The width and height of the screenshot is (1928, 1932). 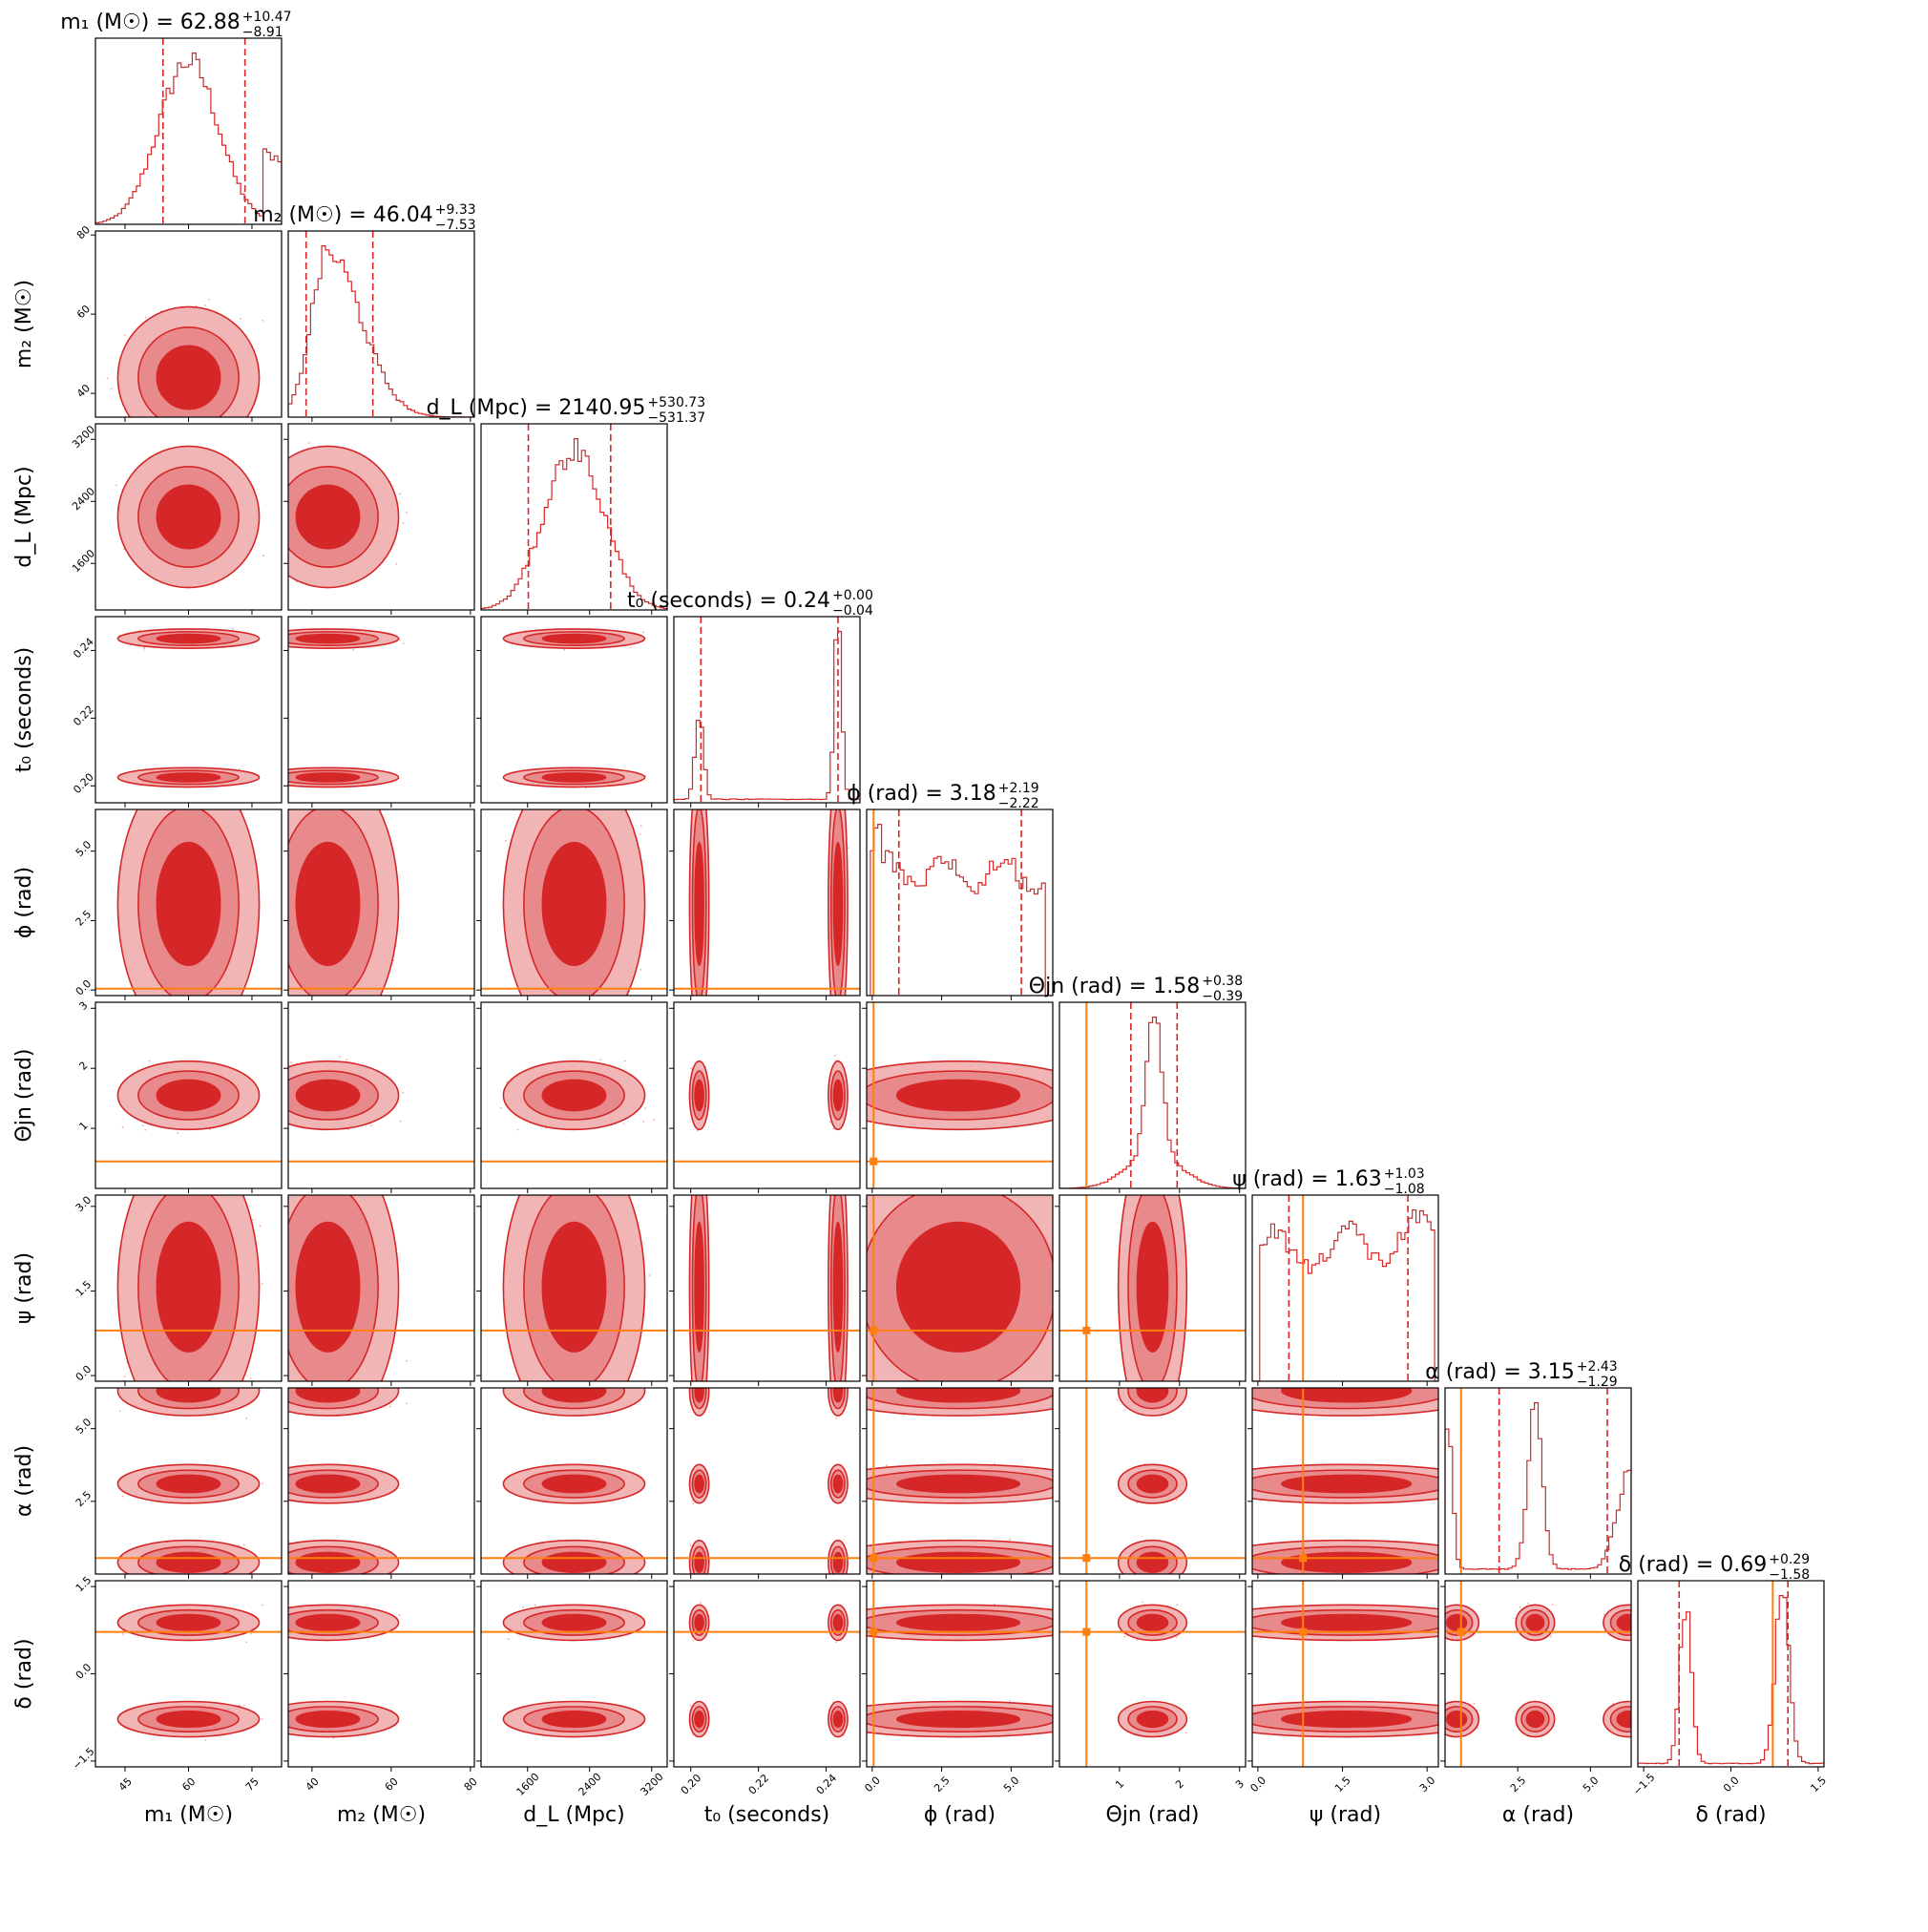 What do you see at coordinates (1731, 1682) in the screenshot?
I see `histogram-delta` at bounding box center [1731, 1682].